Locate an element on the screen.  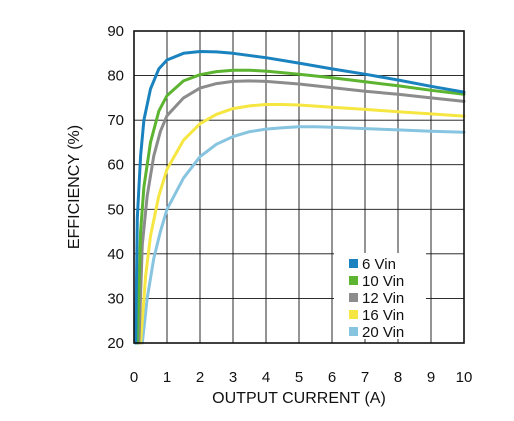
y-tick-label: 90 is located at coordinates (115, 31).